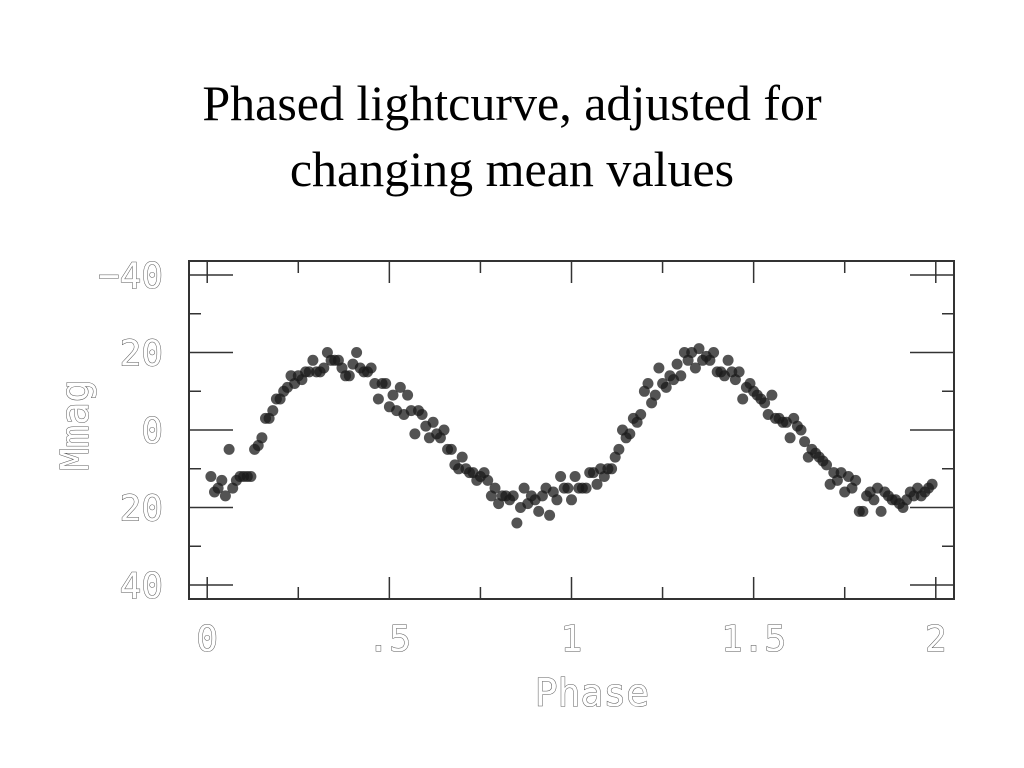 This screenshot has width=1024, height=768. What do you see at coordinates (130, 276) in the screenshot?
I see `y-tick-label: −40` at bounding box center [130, 276].